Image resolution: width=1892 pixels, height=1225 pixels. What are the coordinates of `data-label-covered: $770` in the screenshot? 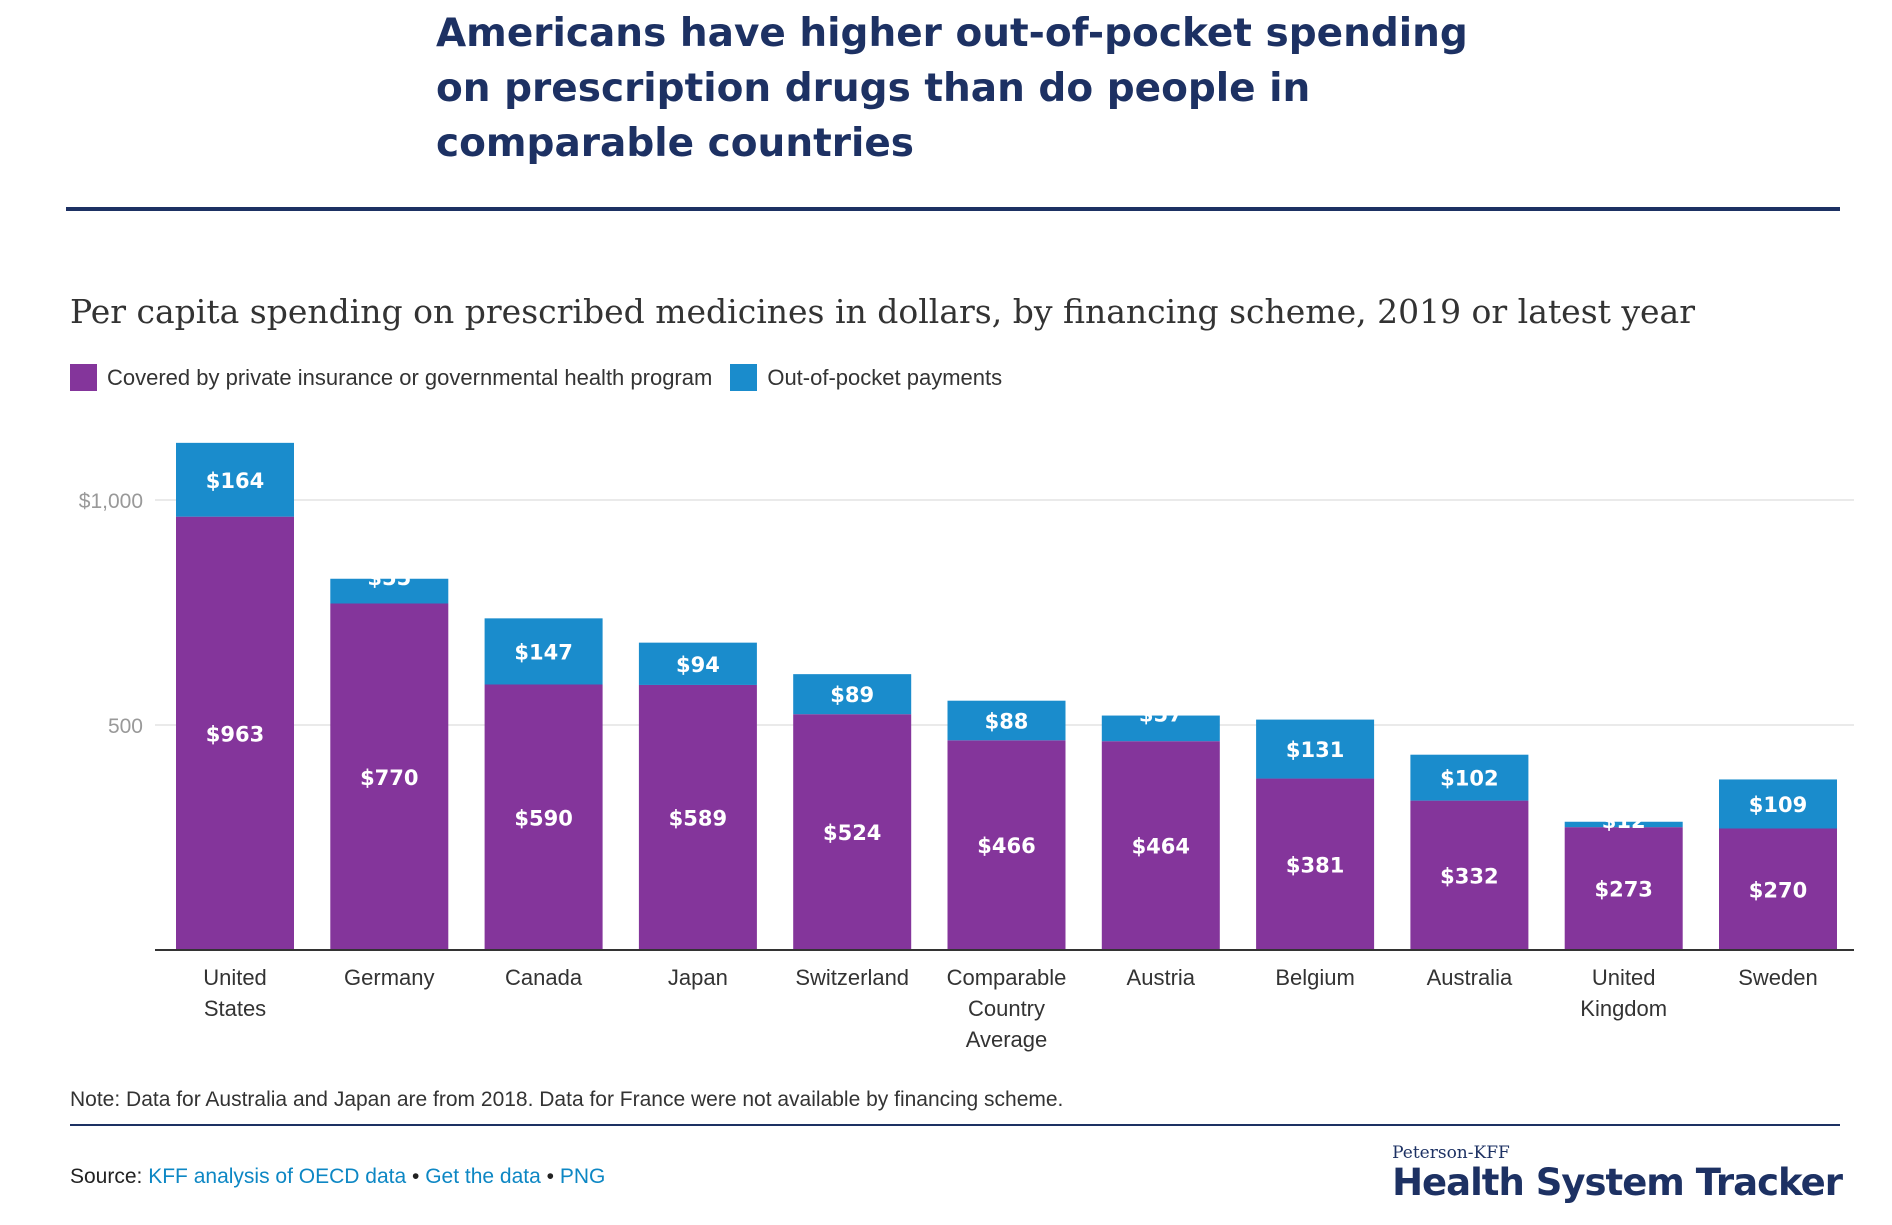 It's located at (389, 778).